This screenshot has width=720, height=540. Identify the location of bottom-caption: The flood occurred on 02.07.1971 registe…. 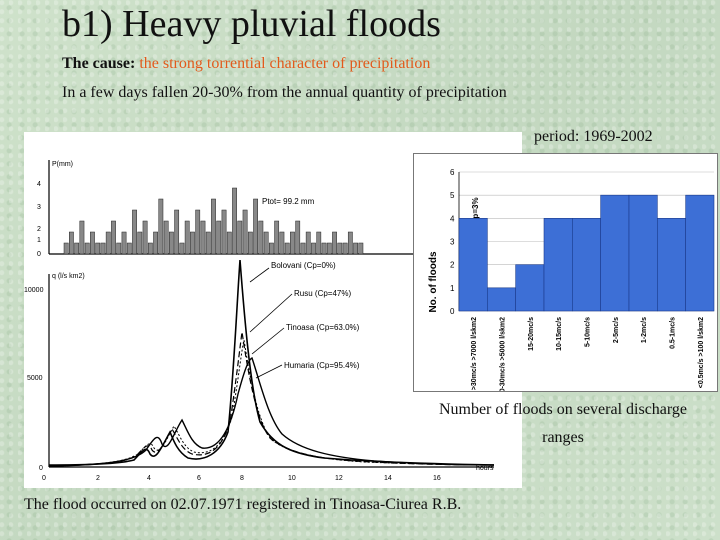
(243, 504).